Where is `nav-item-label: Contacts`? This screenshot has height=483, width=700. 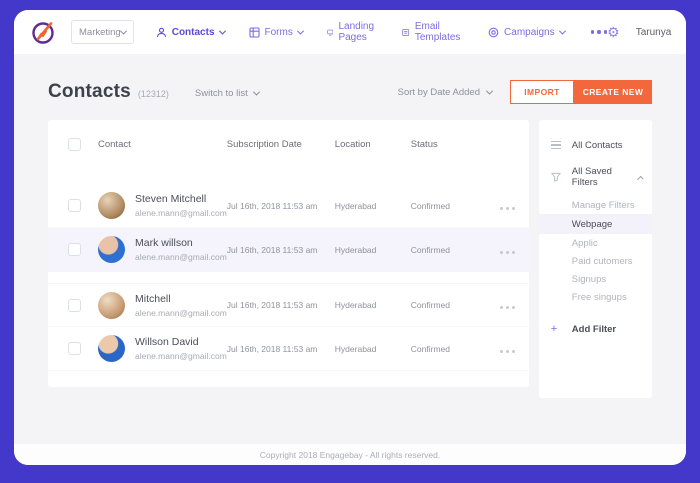
nav-item-label: Contacts is located at coordinates (193, 32).